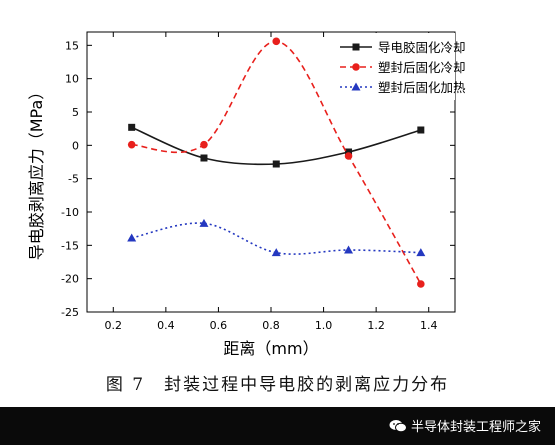  What do you see at coordinates (475, 427) in the screenshot?
I see `watermark-text: 半导体封装工程师之家` at bounding box center [475, 427].